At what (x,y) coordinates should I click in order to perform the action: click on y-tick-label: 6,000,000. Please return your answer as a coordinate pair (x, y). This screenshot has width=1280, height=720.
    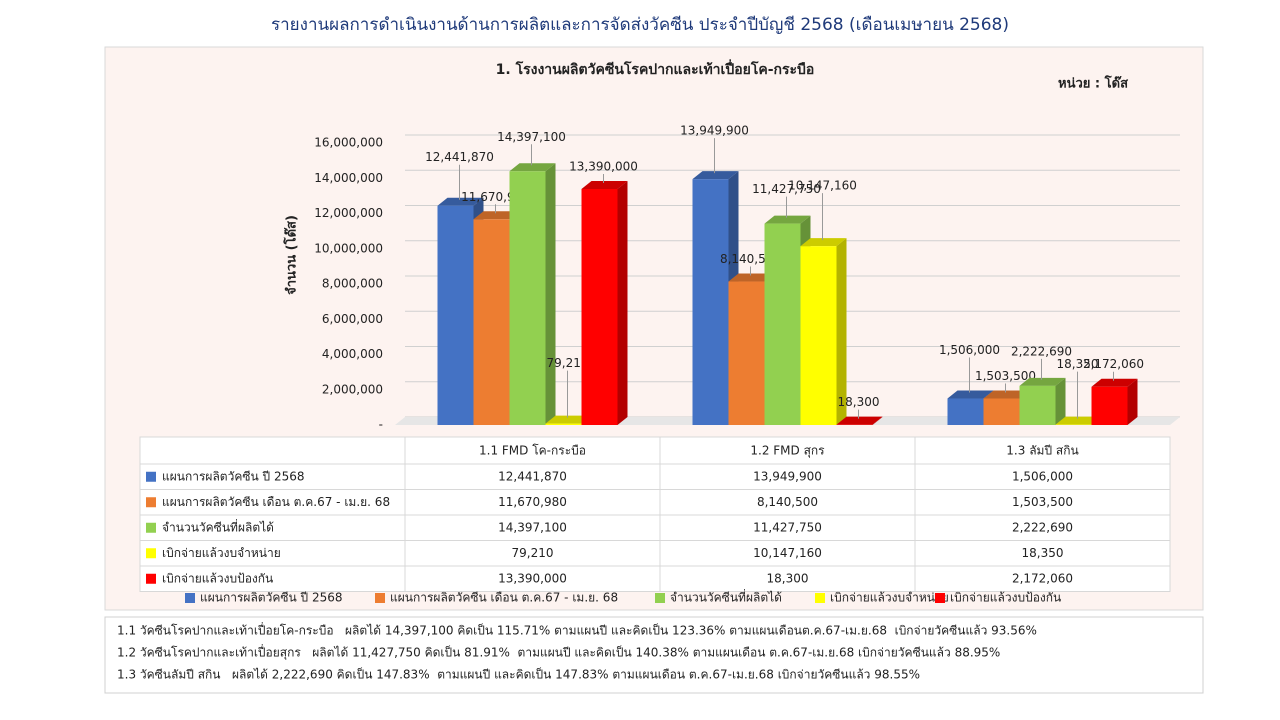
    Looking at the image, I should click on (352, 319).